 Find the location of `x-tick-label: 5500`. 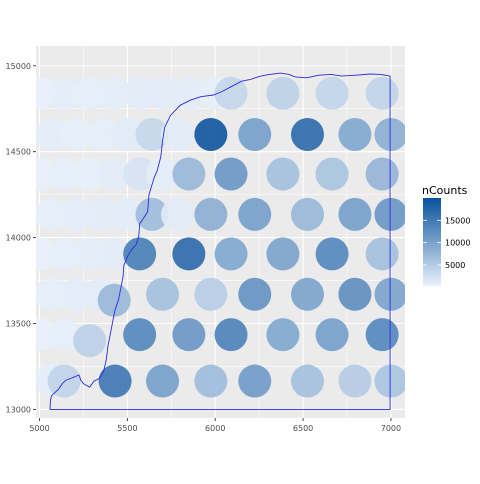

x-tick-label: 5500 is located at coordinates (127, 428).